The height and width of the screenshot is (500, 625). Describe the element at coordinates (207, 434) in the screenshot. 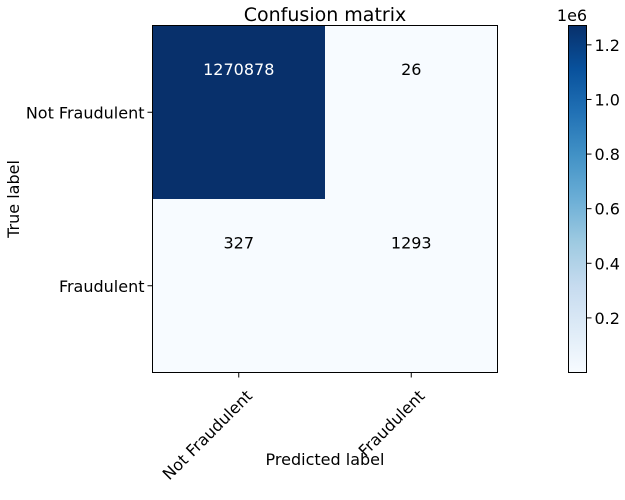

I see `x-tick-label: Not Fraudulent` at that location.